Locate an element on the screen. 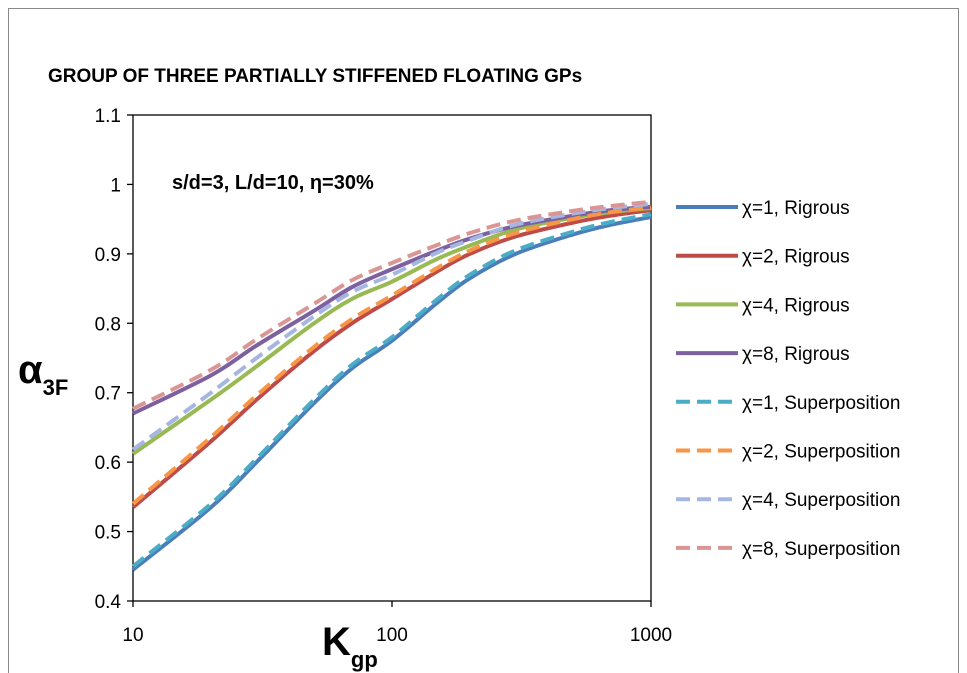 Image resolution: width=967 pixels, height=673 pixels. legend-label-5: χ=1, Superposition is located at coordinates (821, 403).